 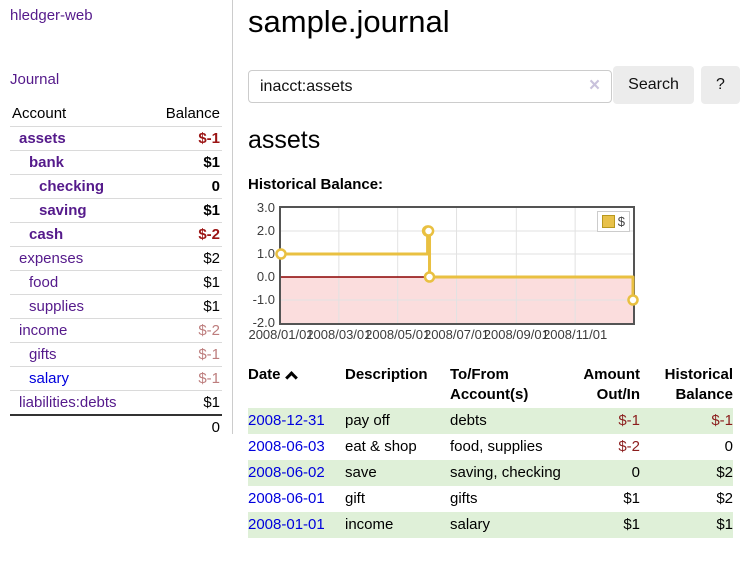 I want to click on accounts-table-header: Account Balance, so click(x=116, y=114).